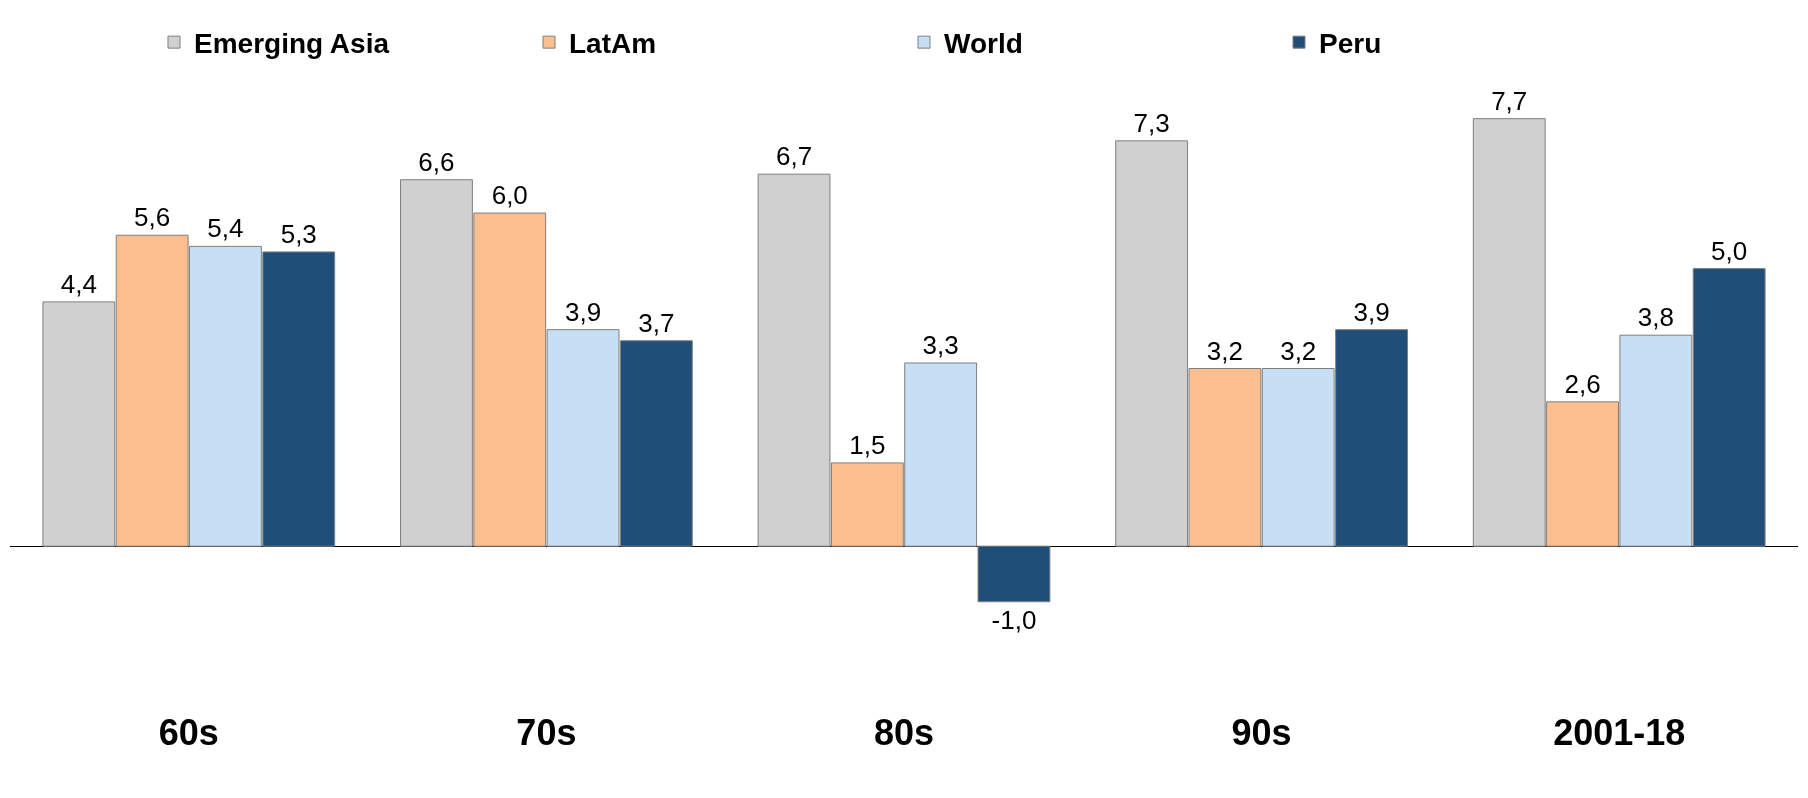 Image resolution: width=1808 pixels, height=798 pixels. What do you see at coordinates (1655, 317) in the screenshot?
I see `data-label: 3,8` at bounding box center [1655, 317].